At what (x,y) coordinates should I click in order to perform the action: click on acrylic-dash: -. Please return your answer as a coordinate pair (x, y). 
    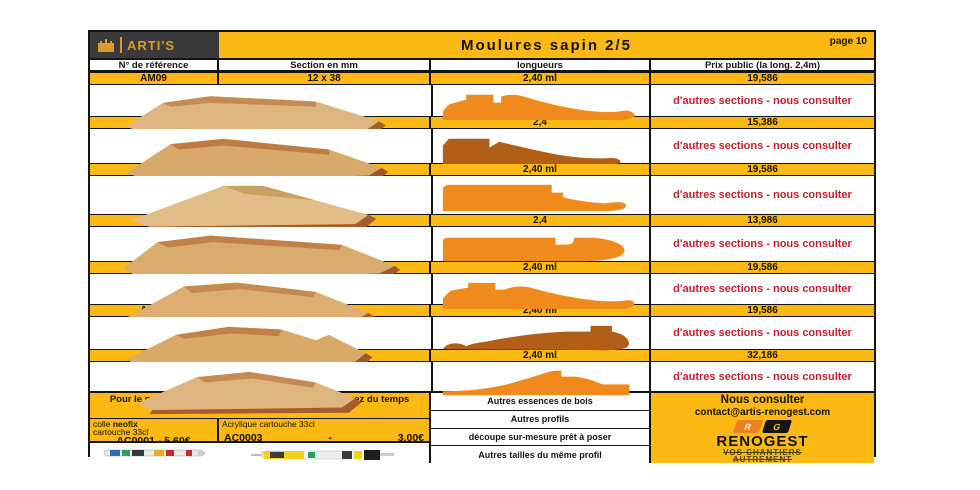
    Looking at the image, I should click on (330, 436).